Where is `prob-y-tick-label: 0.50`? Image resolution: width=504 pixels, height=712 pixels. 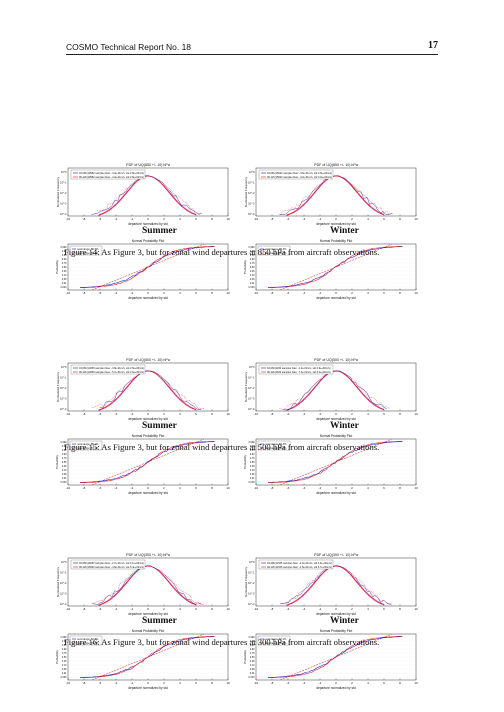 prob-y-tick-label: 0.50 is located at coordinates (64, 657).